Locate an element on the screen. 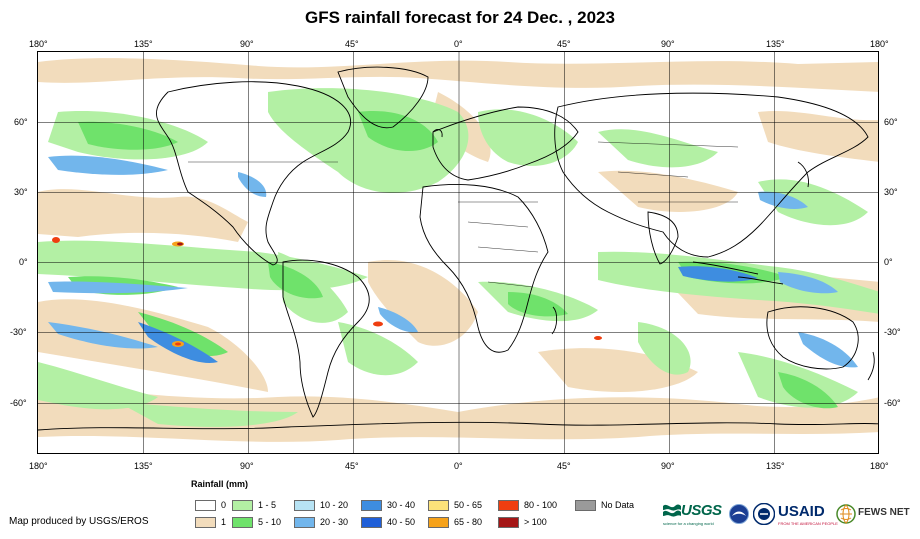 This screenshot has width=920, height=539. legend-label: 50 - 65 is located at coordinates (468, 505).